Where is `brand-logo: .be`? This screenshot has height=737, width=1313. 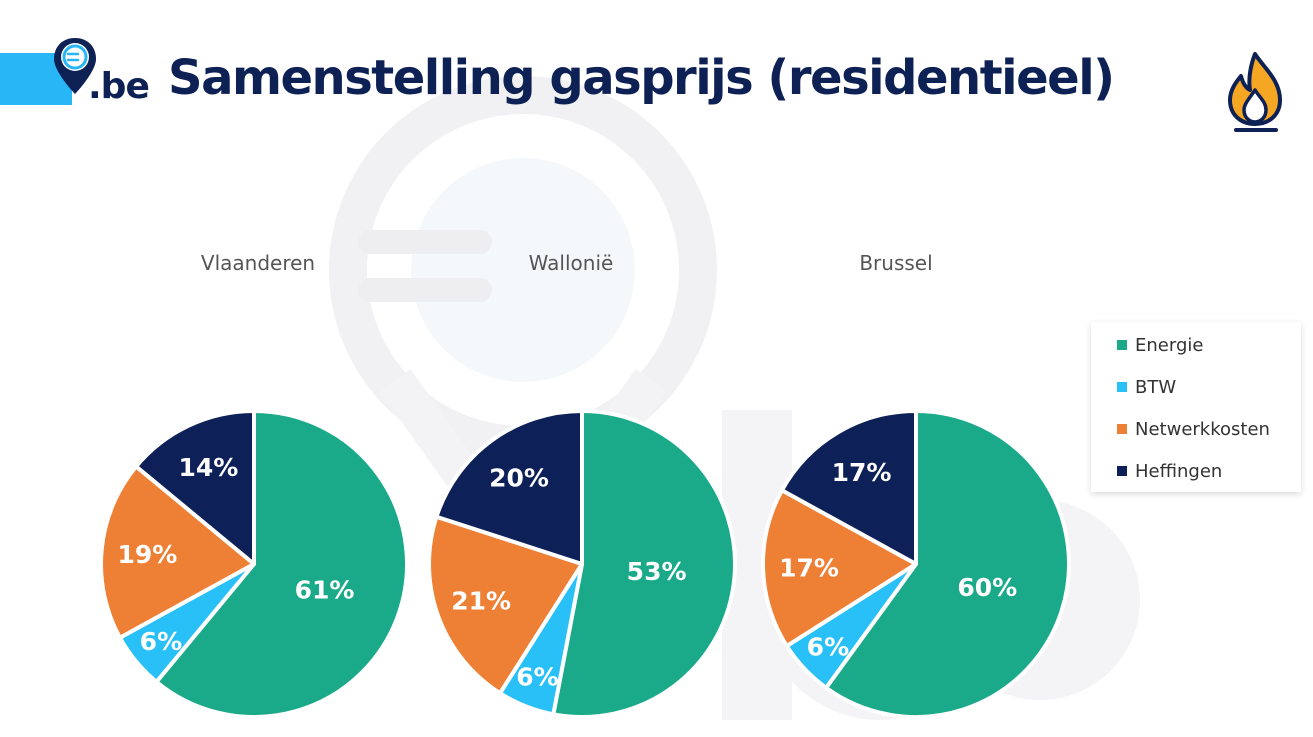
brand-logo: .be is located at coordinates (75, 72).